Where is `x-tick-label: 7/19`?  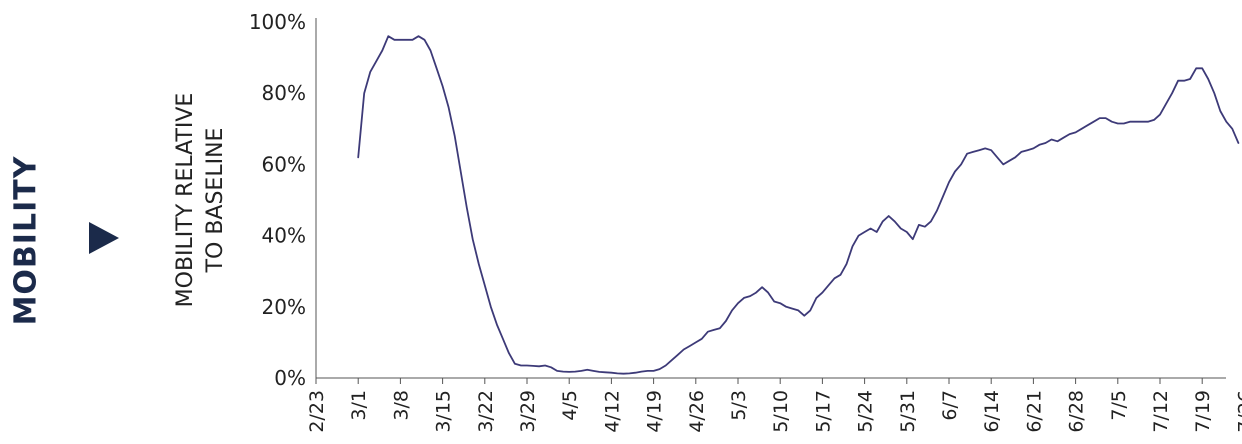 x-tick-label: 7/19 is located at coordinates (1203, 411).